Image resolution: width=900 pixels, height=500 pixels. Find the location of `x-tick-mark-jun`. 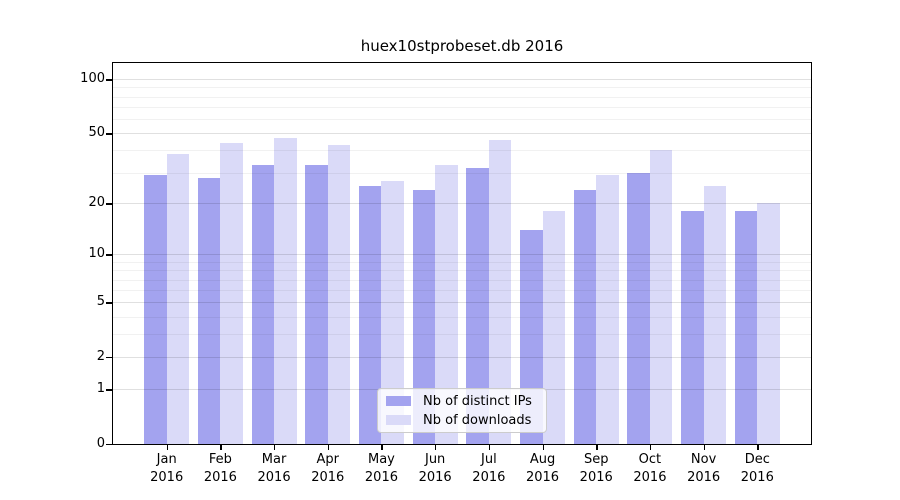

x-tick-mark-jun is located at coordinates (436, 447).